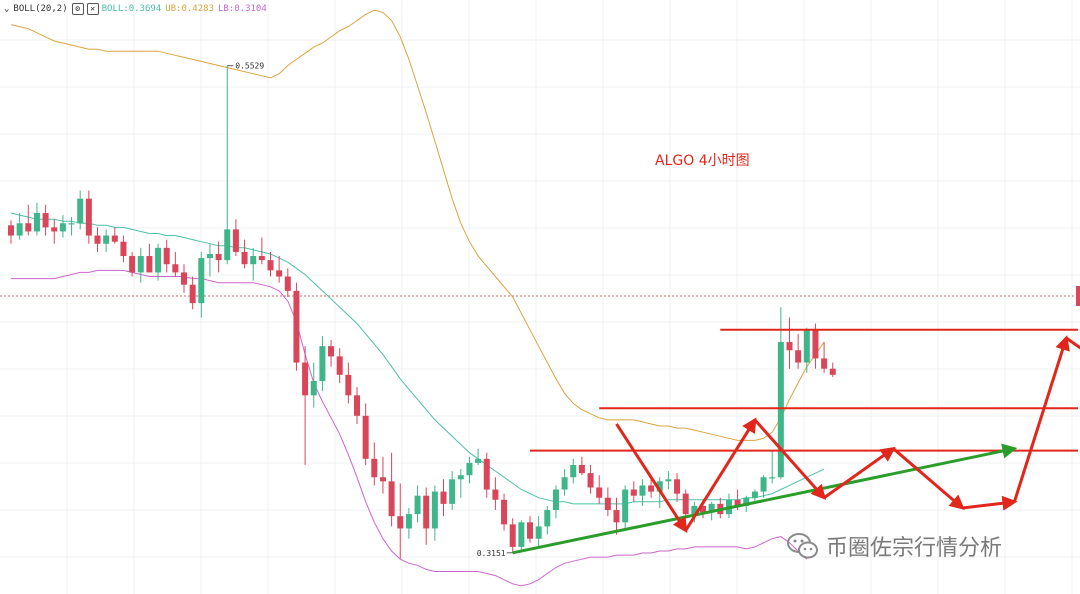  I want to click on collapse-chevron-icon: ⌄, so click(7, 9).